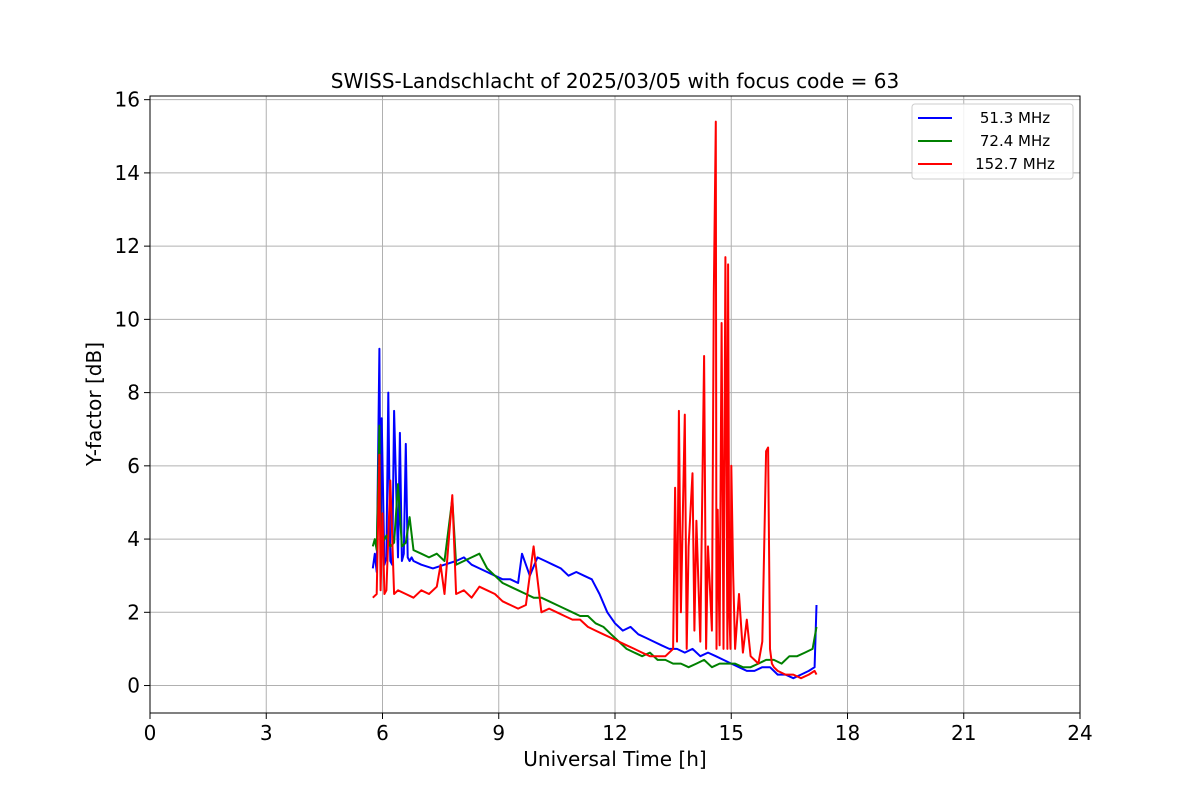 The height and width of the screenshot is (800, 1200). I want to click on legend-box, so click(992, 141).